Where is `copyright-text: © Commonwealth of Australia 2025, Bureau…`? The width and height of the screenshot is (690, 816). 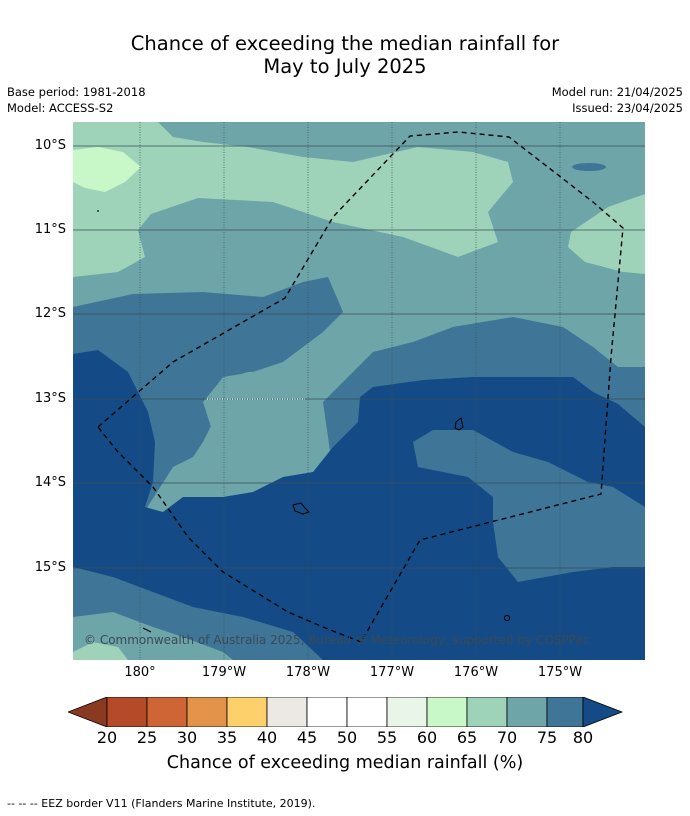 copyright-text: © Commonwealth of Australia 2025, Bureau… is located at coordinates (337, 640).